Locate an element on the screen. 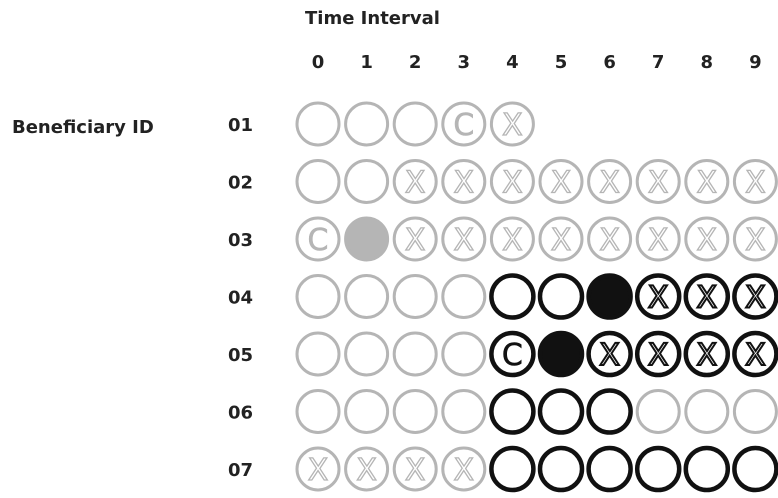  cell-07-t2-crossed: X is located at coordinates (415, 469).